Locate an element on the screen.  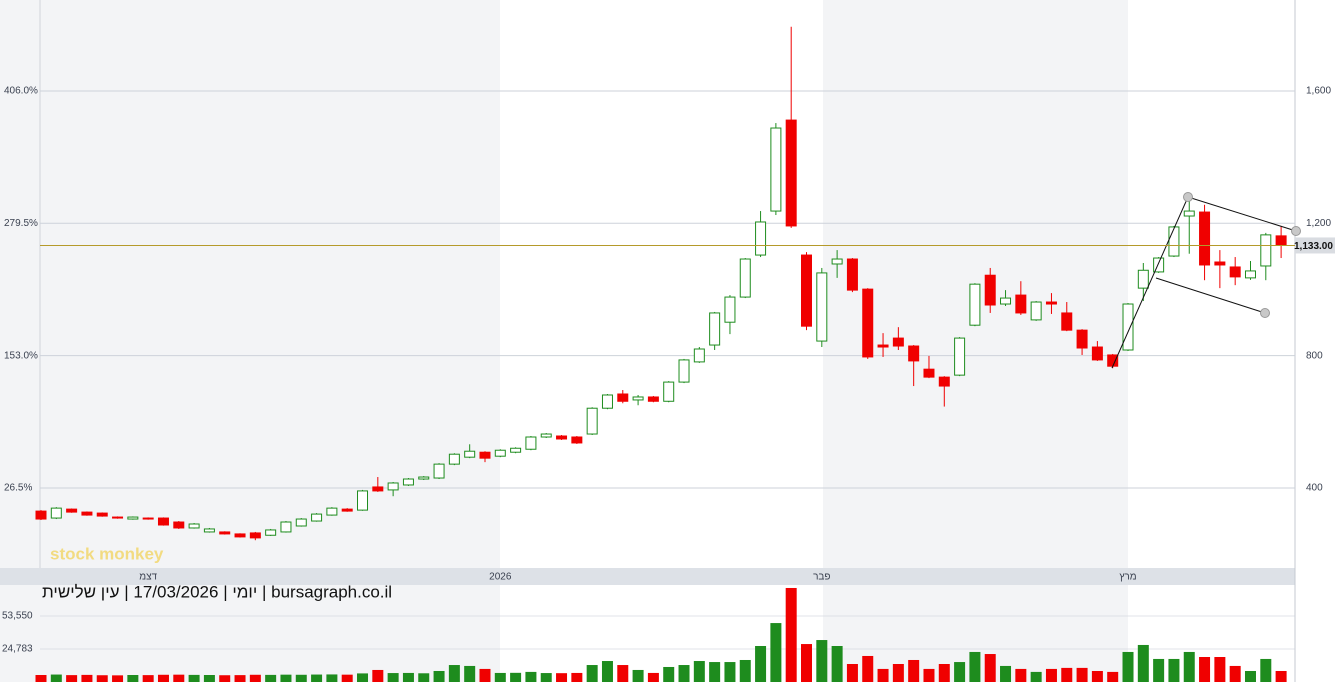
trend-line is located at coordinates (1242, 214).